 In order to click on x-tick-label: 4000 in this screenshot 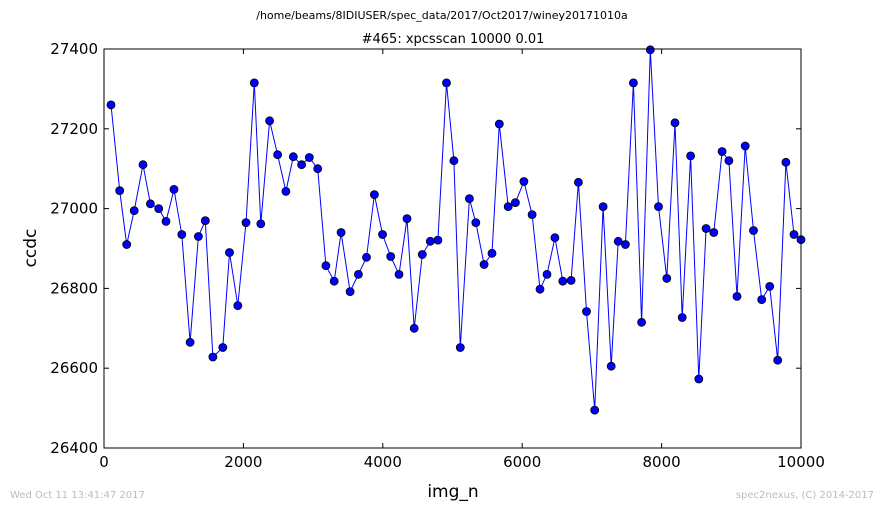, I will do `click(383, 462)`.